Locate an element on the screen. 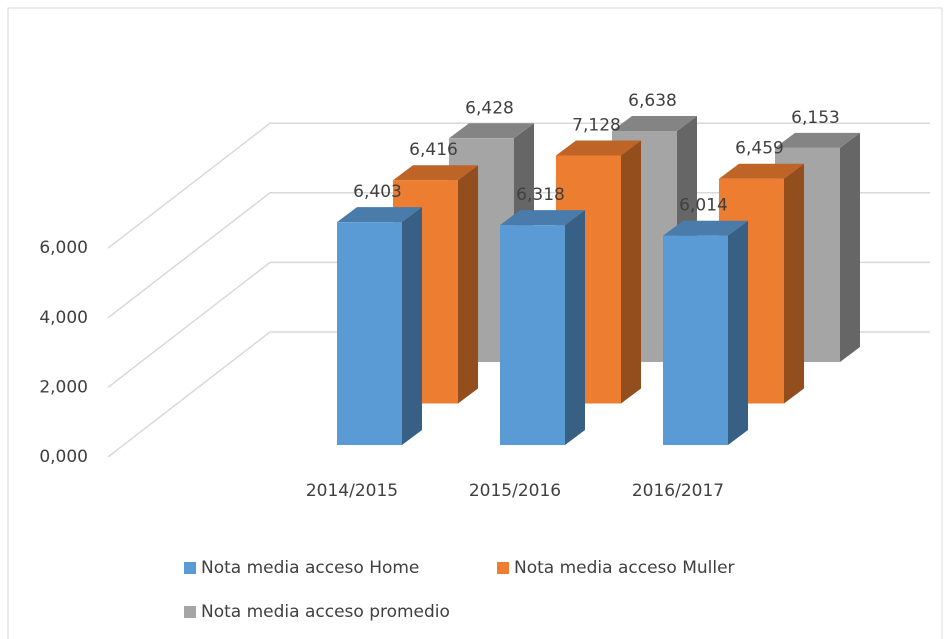  data-label: 6,014 is located at coordinates (703, 206).